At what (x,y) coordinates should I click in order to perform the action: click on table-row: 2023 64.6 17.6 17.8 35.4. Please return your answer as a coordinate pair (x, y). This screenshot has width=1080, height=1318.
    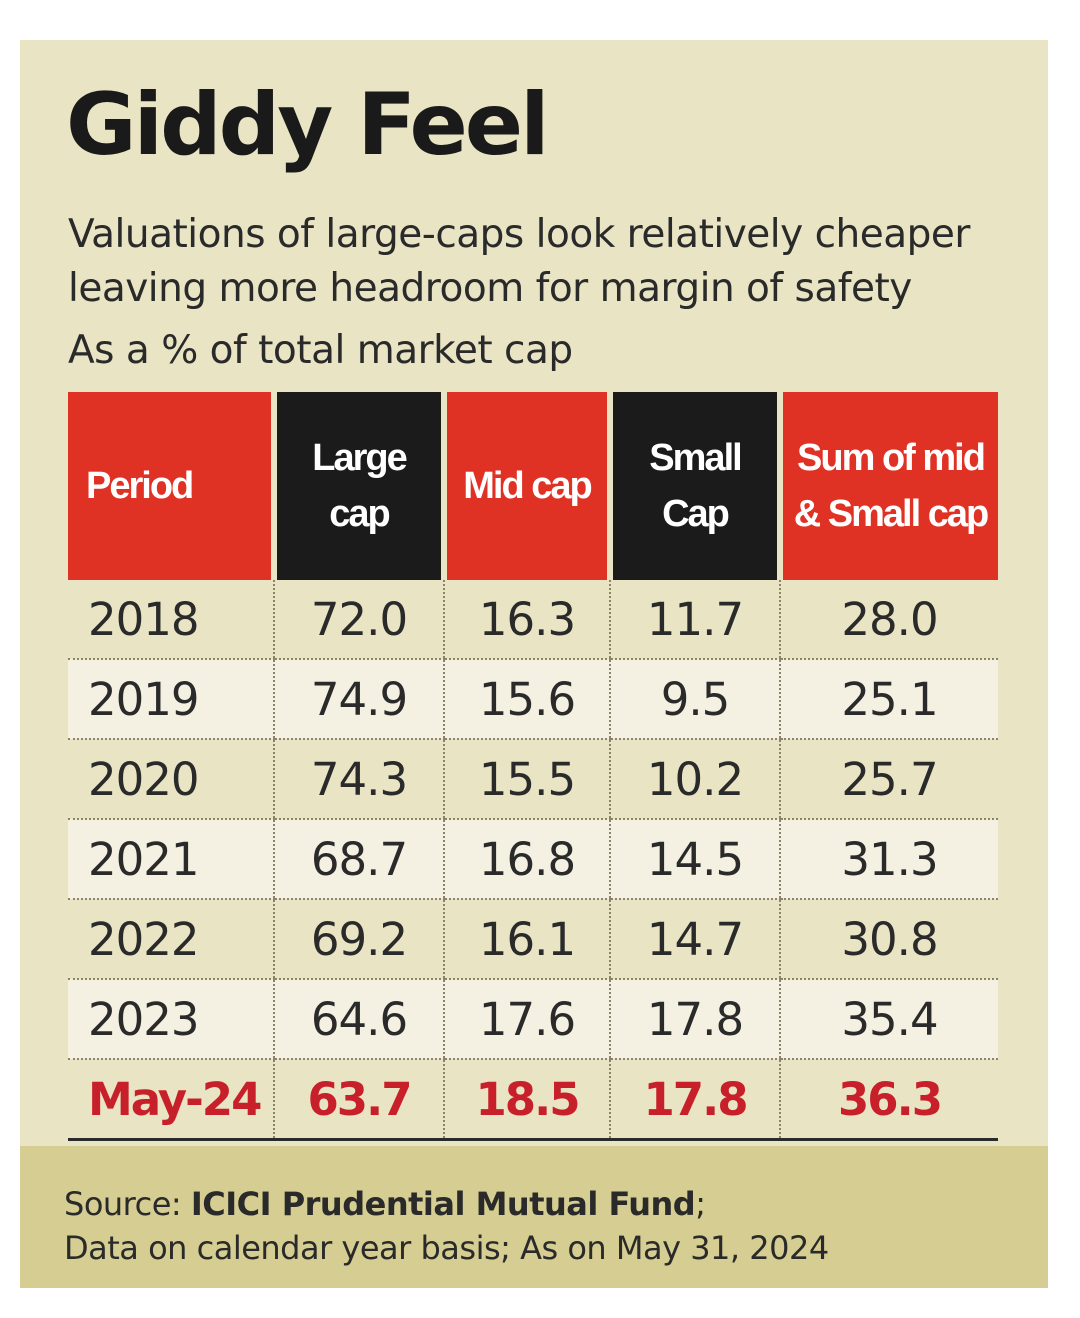
    Looking at the image, I should click on (533, 1019).